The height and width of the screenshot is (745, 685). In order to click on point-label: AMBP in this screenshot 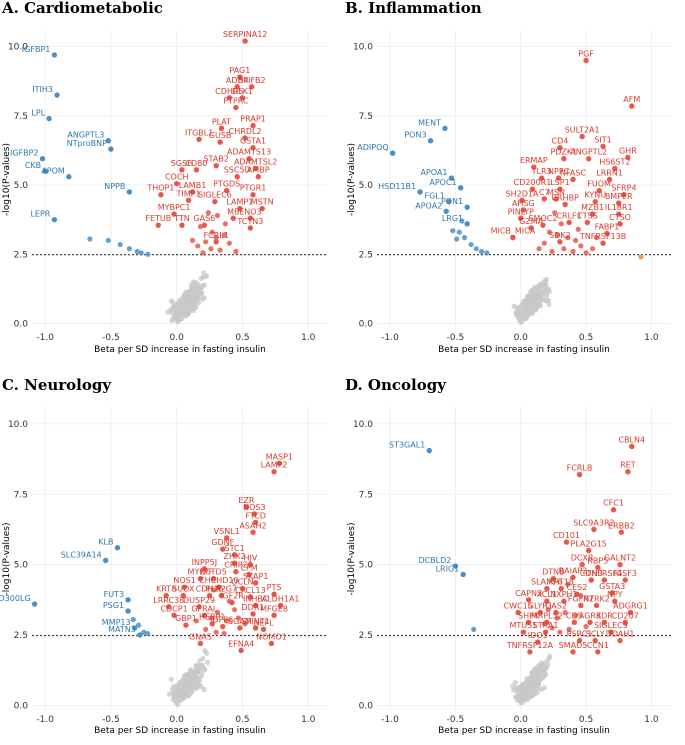, I will do `click(258, 170)`.